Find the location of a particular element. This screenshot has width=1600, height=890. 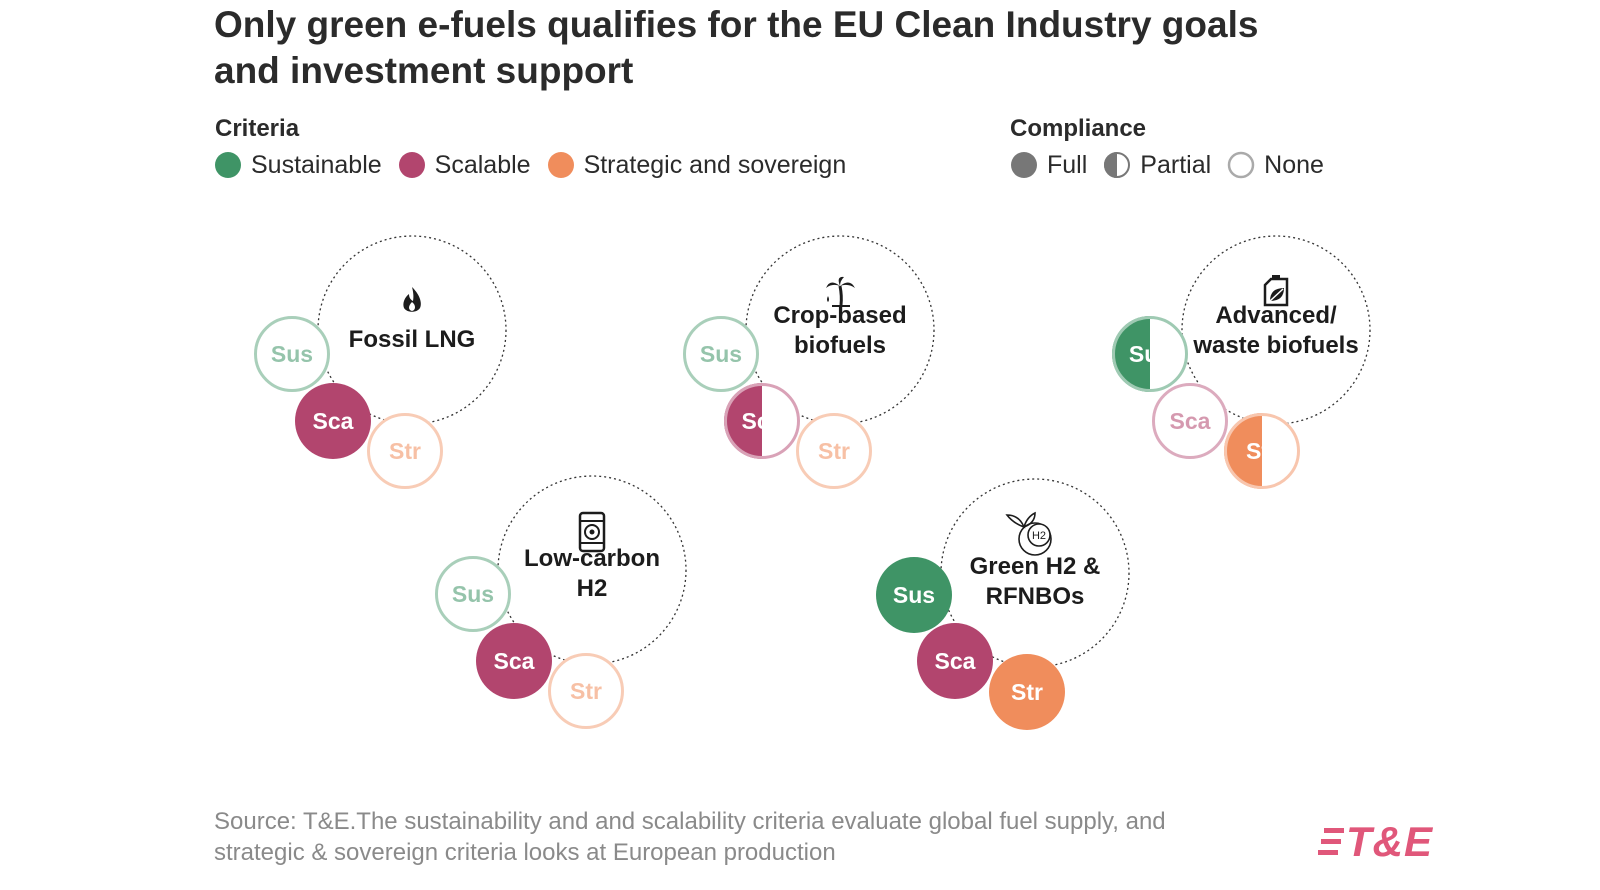

h2-circle is located at coordinates (1039, 535).